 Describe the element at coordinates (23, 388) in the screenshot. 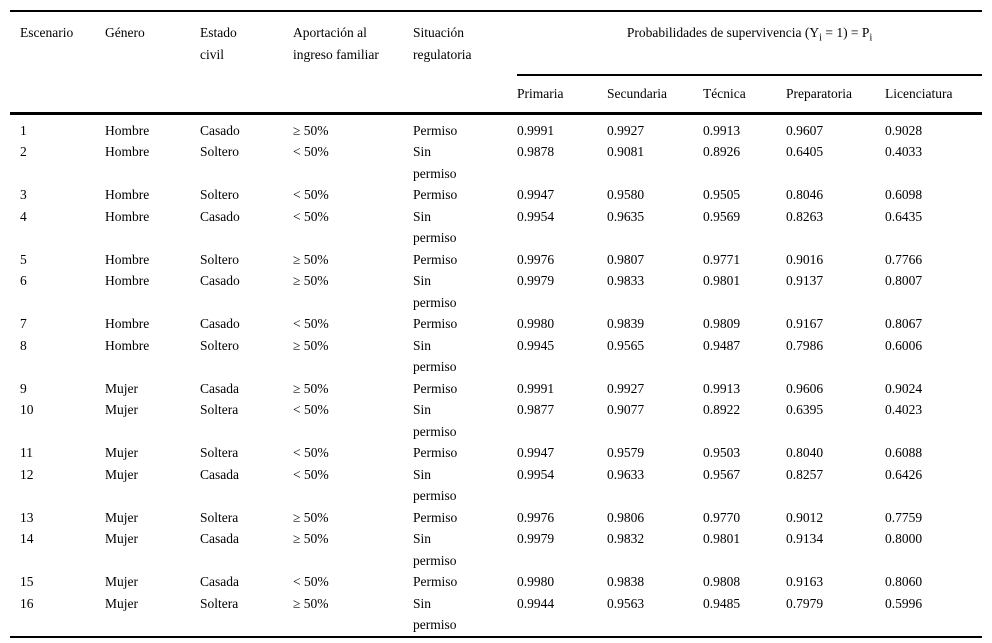

I see `escenario-cell: 9` at that location.